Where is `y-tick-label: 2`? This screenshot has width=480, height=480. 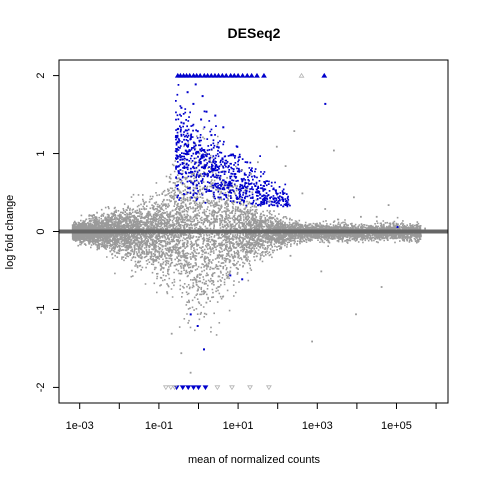
y-tick-label: 2 is located at coordinates (41, 76).